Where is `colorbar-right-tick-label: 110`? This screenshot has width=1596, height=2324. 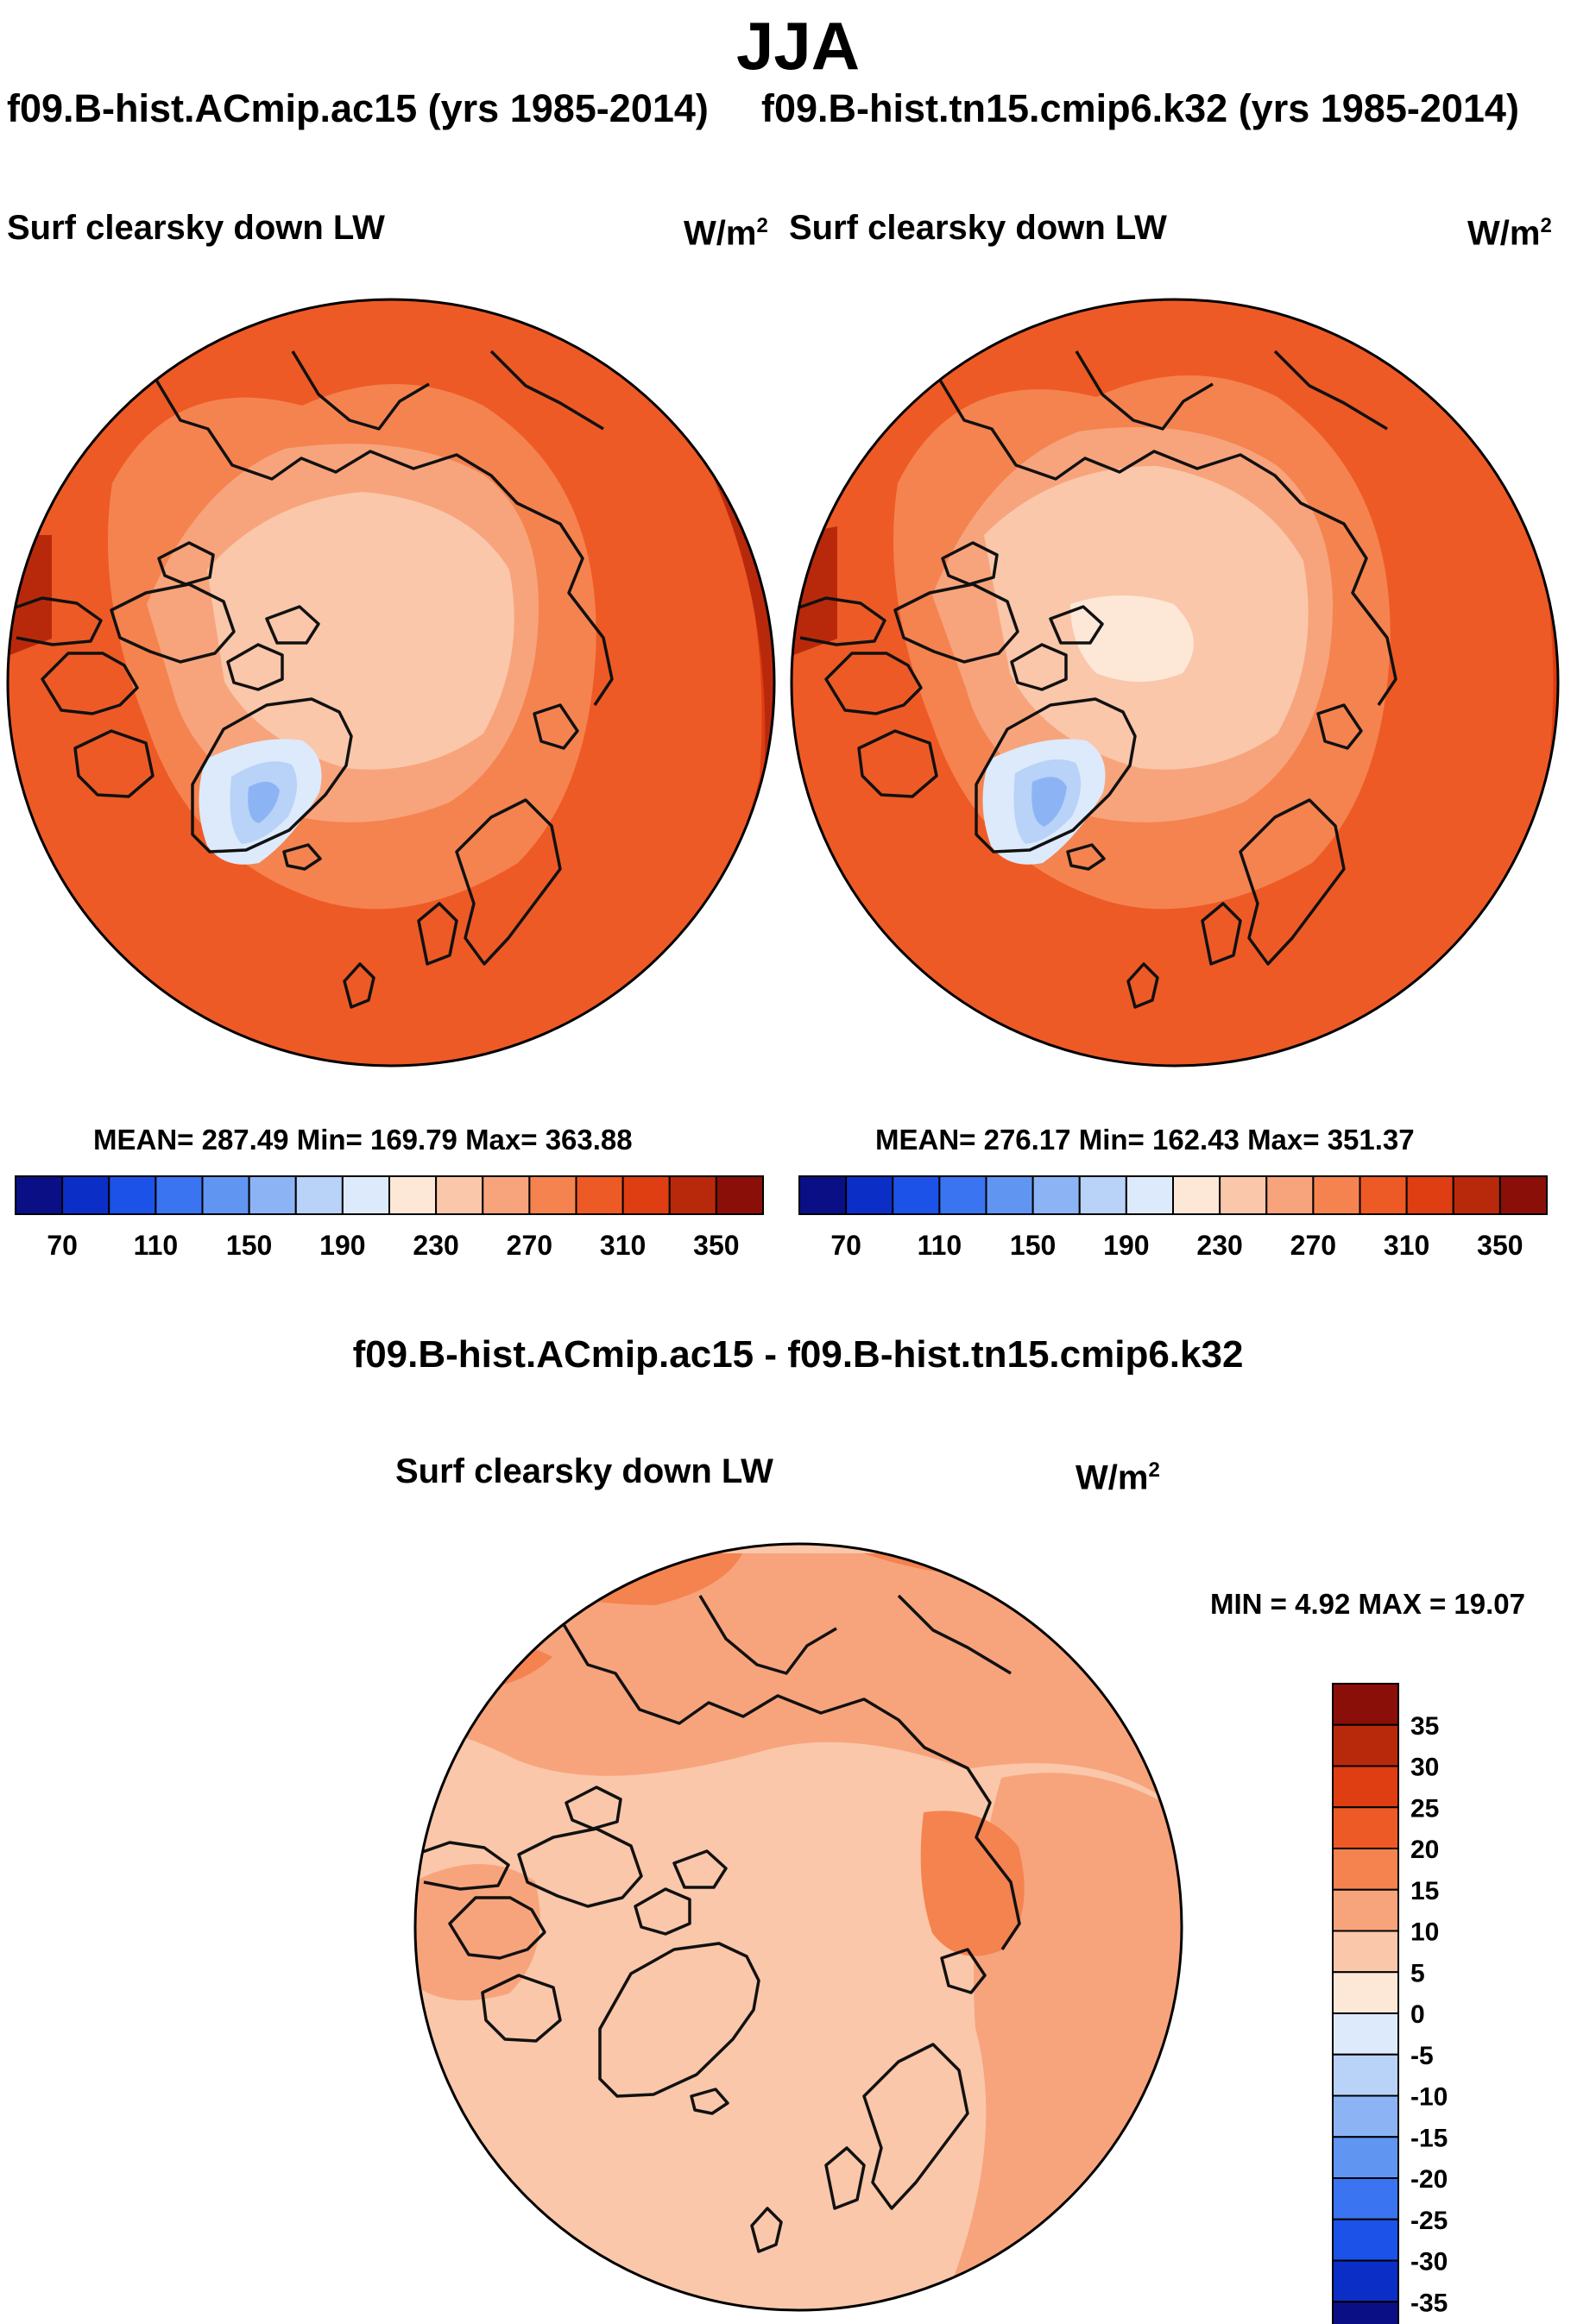
colorbar-right-tick-label: 110 is located at coordinates (940, 1245).